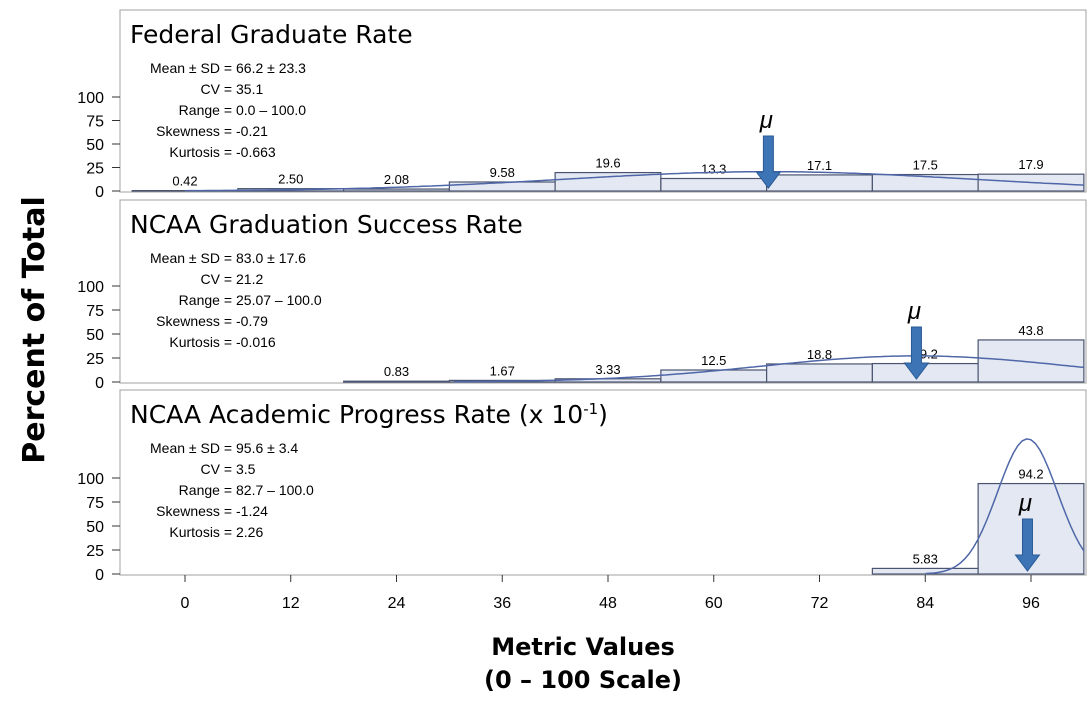 This screenshot has width=1088, height=701. I want to click on bar-value-label: 9.58, so click(502, 172).